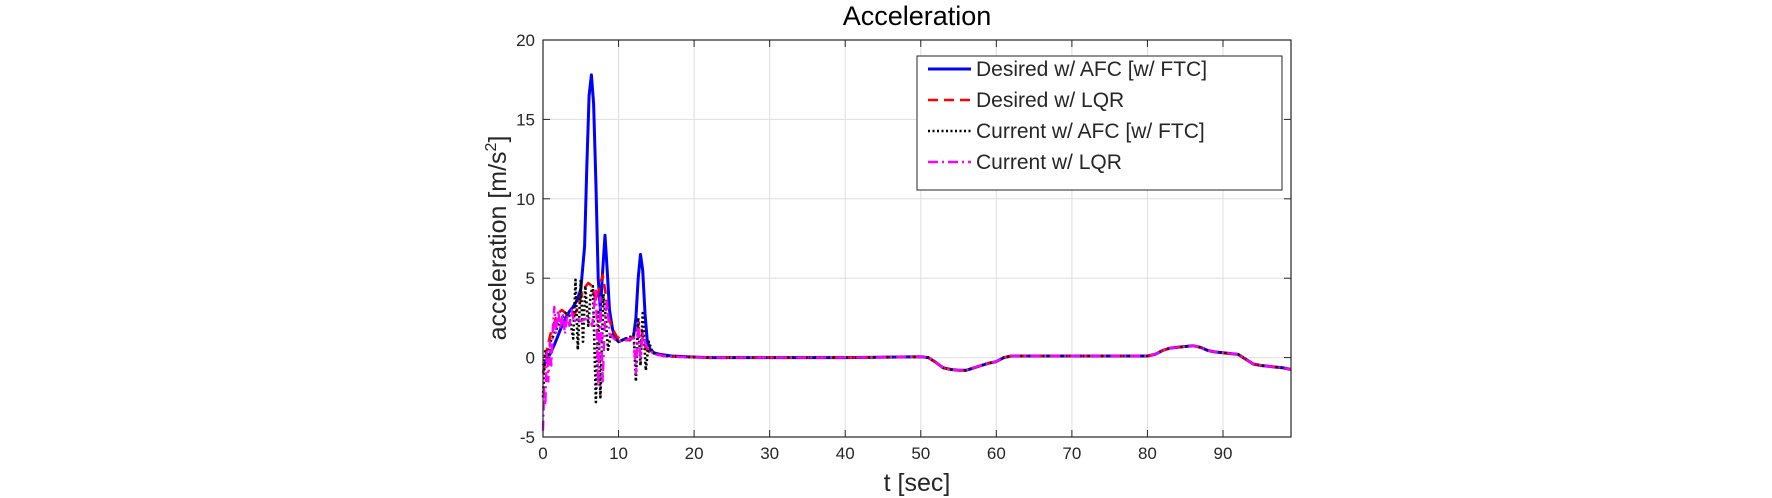  What do you see at coordinates (525, 119) in the screenshot?
I see `y-tick-label: 15` at bounding box center [525, 119].